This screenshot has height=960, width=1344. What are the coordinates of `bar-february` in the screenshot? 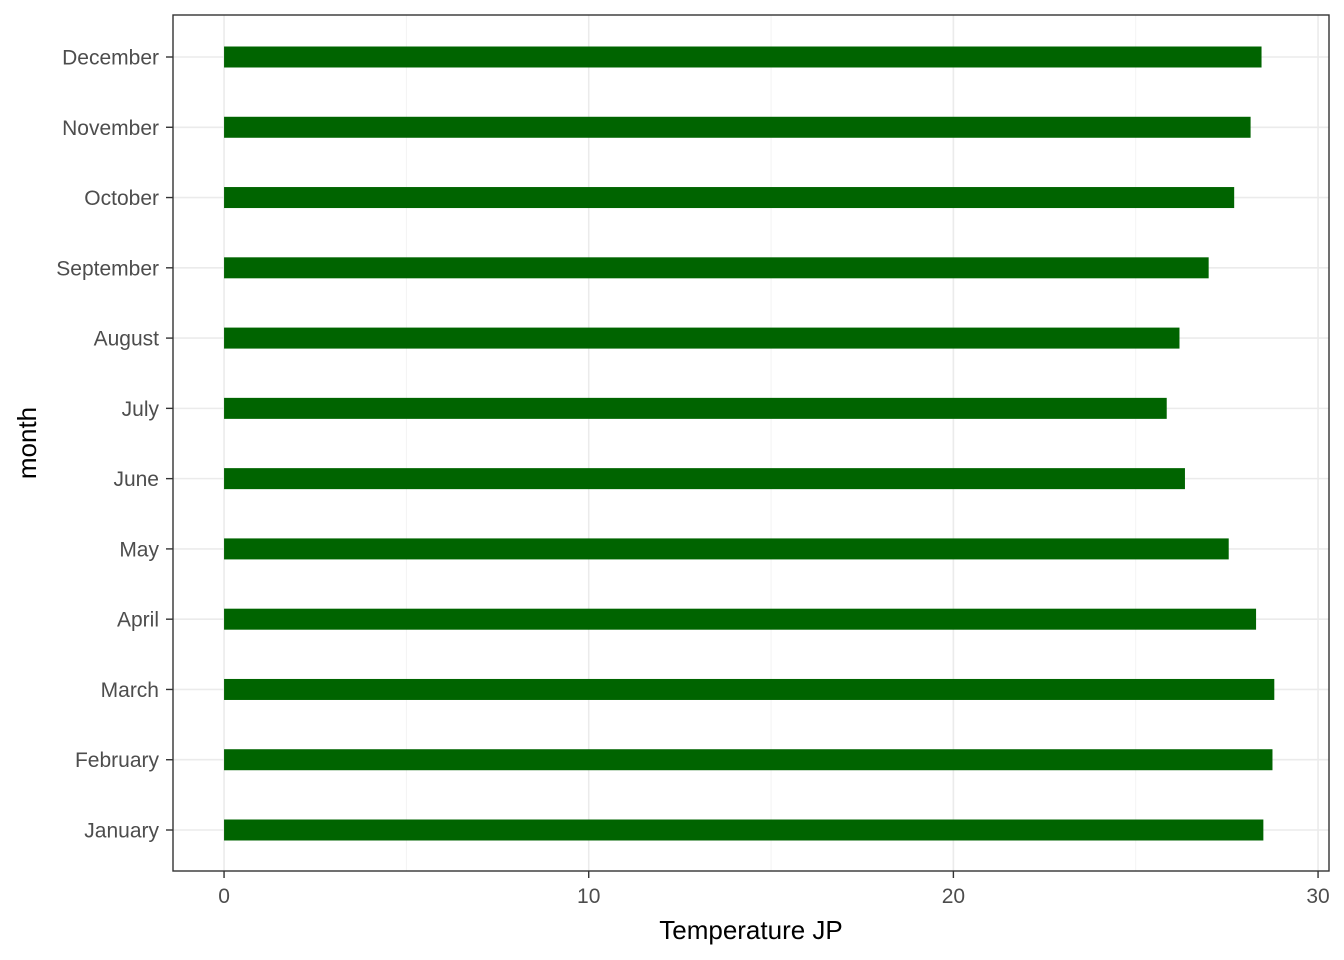 It's located at (748, 760).